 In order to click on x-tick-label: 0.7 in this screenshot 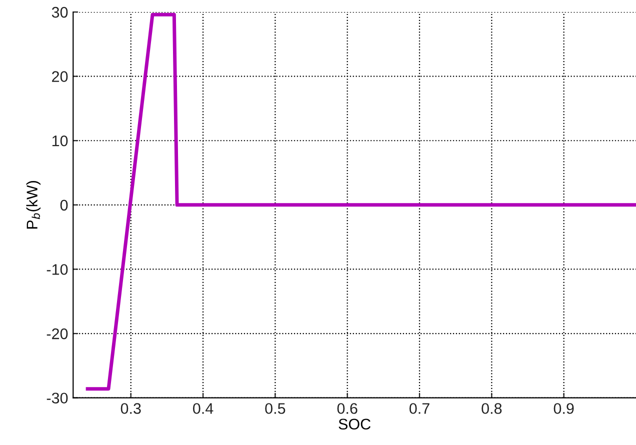, I will do `click(419, 408)`.